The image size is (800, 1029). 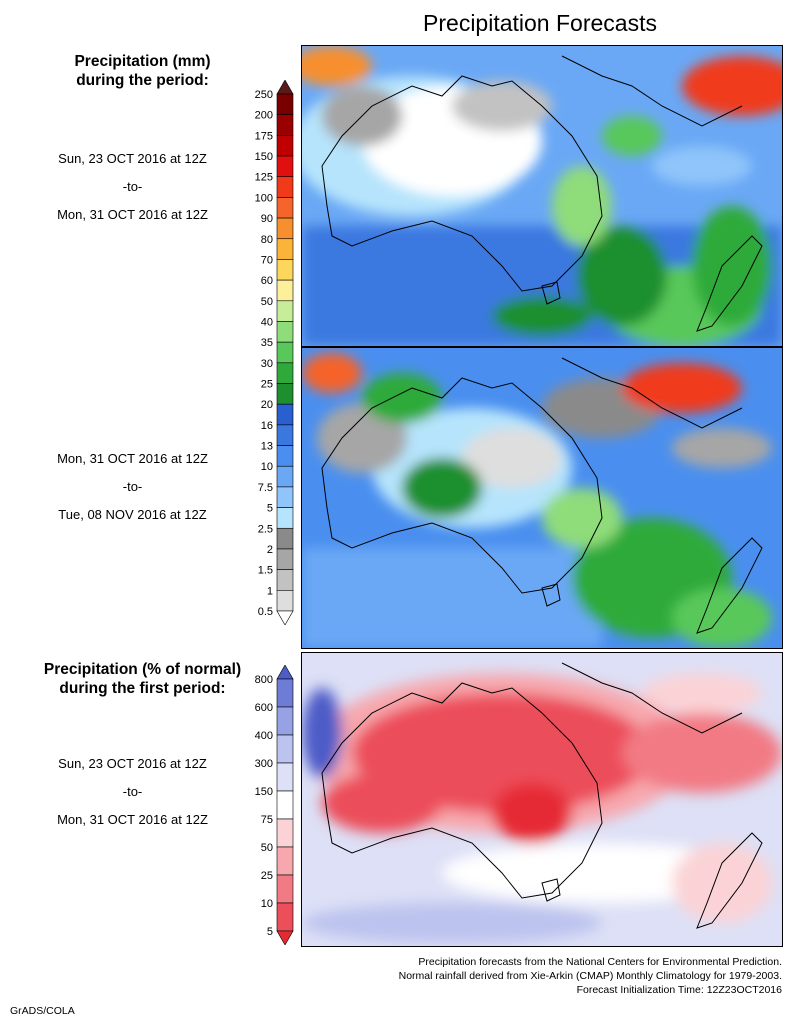 What do you see at coordinates (267, 405) in the screenshot?
I see `scale-tick-label: 20` at bounding box center [267, 405].